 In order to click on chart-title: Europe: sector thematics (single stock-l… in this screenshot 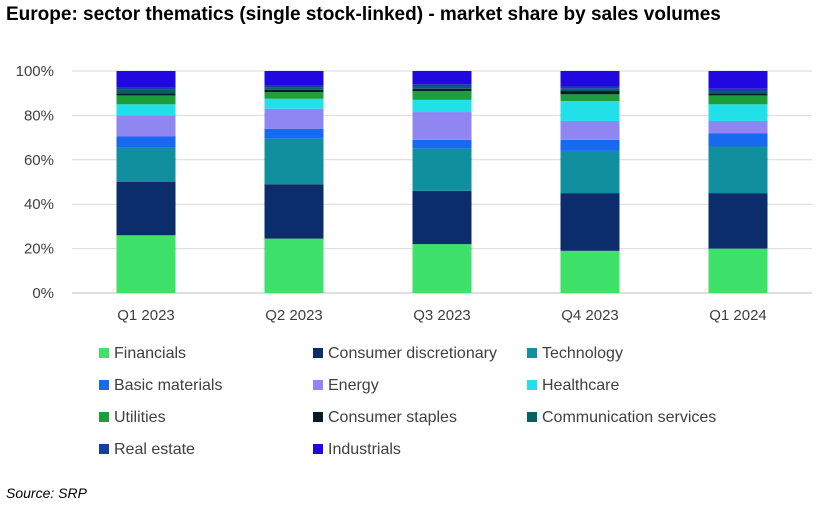, I will do `click(363, 14)`.